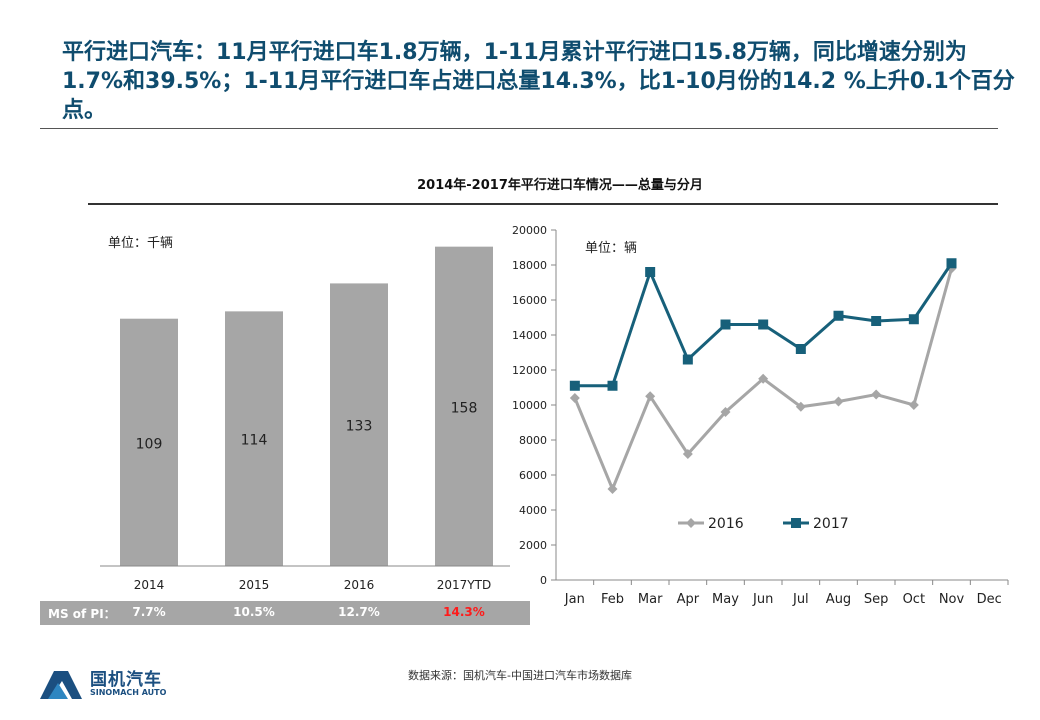 The image size is (1040, 720). What do you see at coordinates (359, 427) in the screenshot?
I see `bar-value-2016: 133` at bounding box center [359, 427].